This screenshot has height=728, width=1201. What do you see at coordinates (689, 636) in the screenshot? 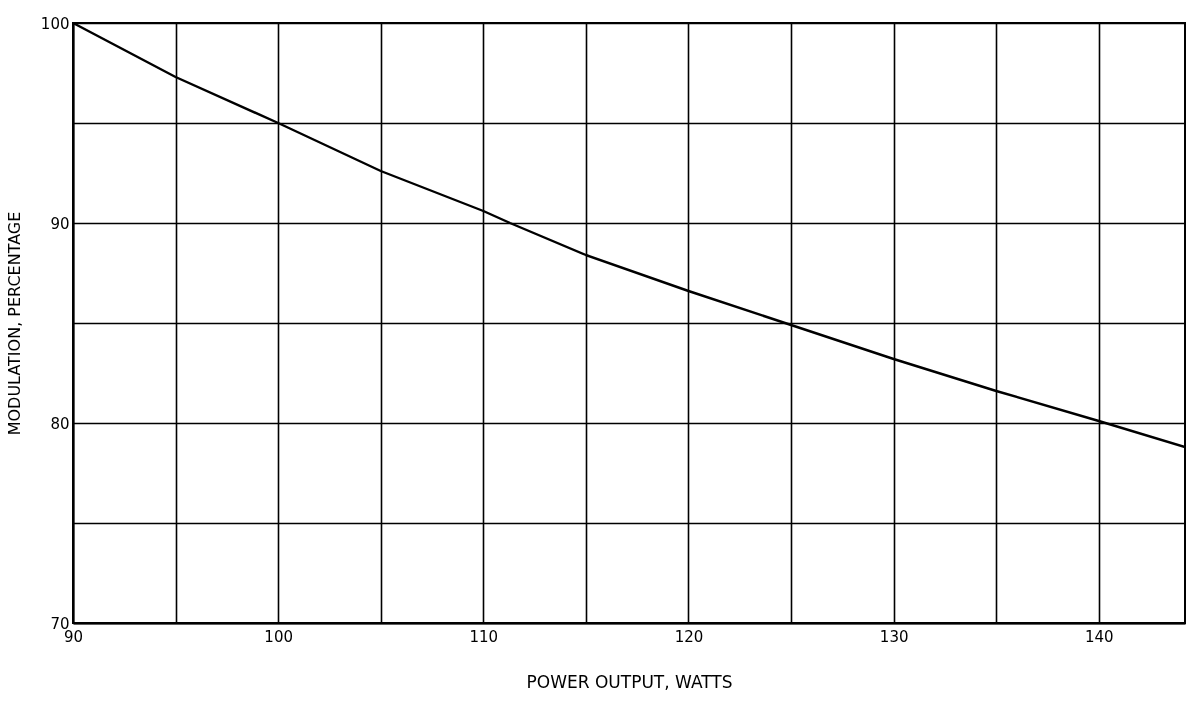
I see `x-tick-label: 120` at bounding box center [689, 636].